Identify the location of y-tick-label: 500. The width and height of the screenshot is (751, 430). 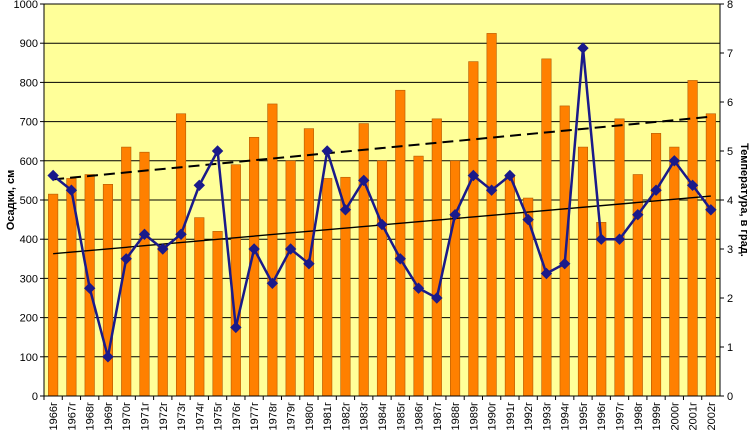
(29, 201).